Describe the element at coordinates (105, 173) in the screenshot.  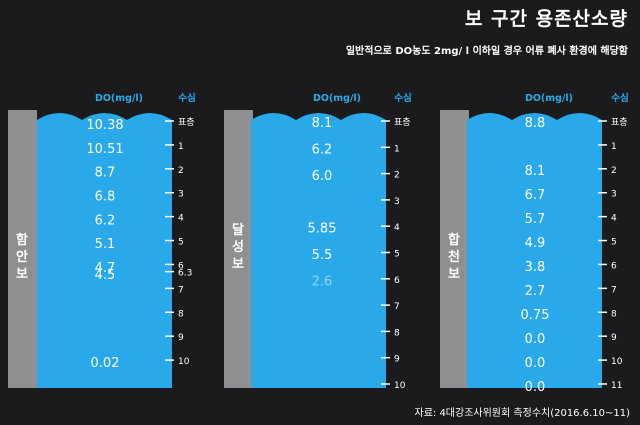
I see `do-value-label: 8.7` at that location.